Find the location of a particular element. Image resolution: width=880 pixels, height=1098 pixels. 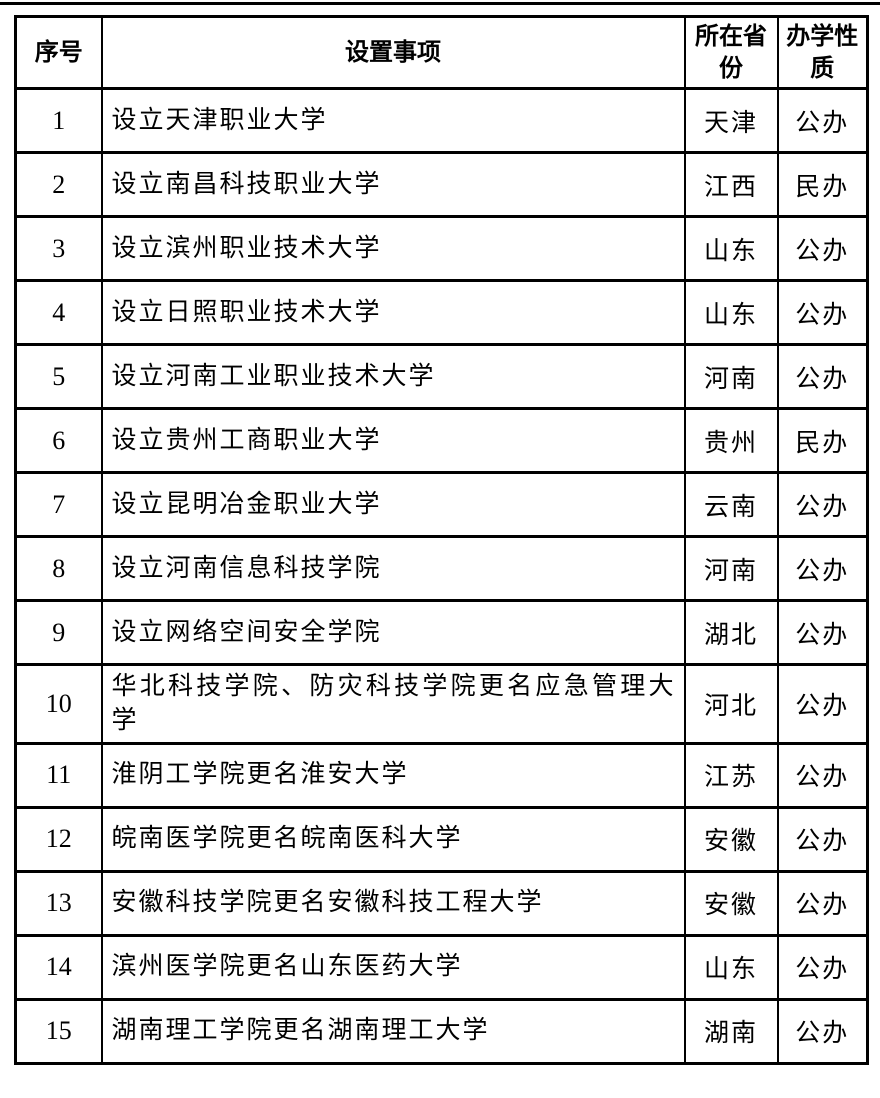

header-setup-item: 设置事项 is located at coordinates (393, 52).